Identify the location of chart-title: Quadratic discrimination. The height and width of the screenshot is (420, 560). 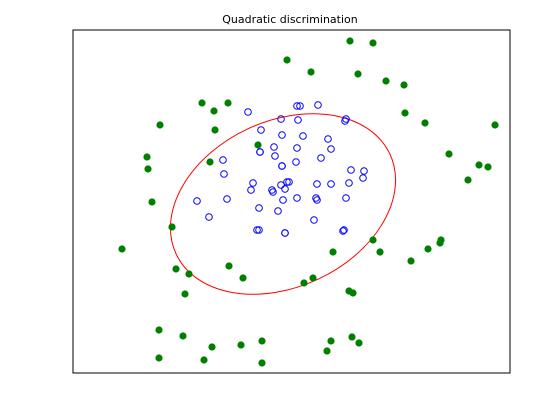
(290, 19).